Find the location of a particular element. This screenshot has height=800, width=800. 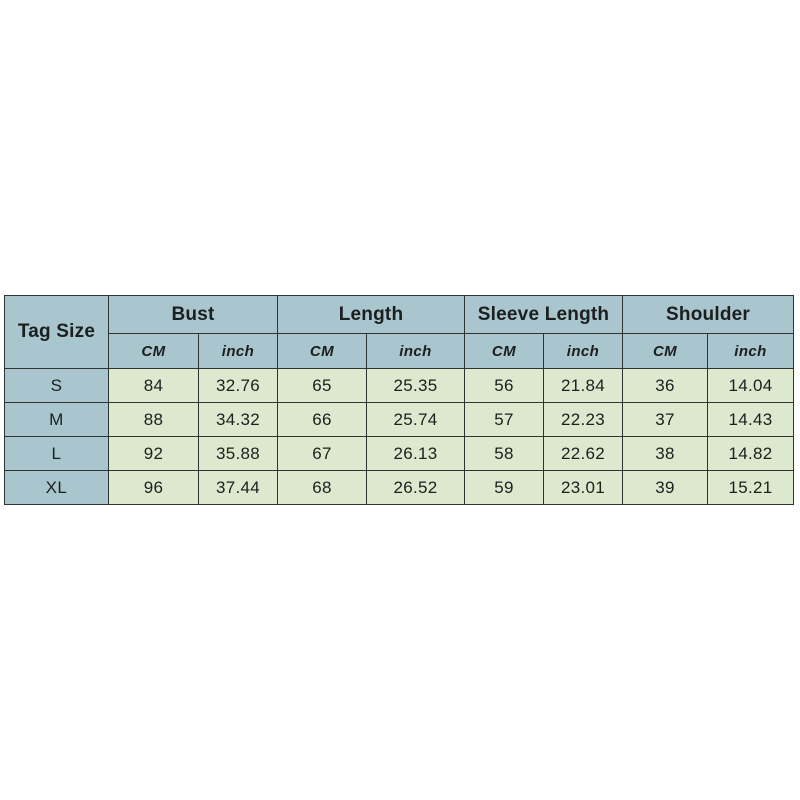

header-unit-length-cm: CM is located at coordinates (322, 351).